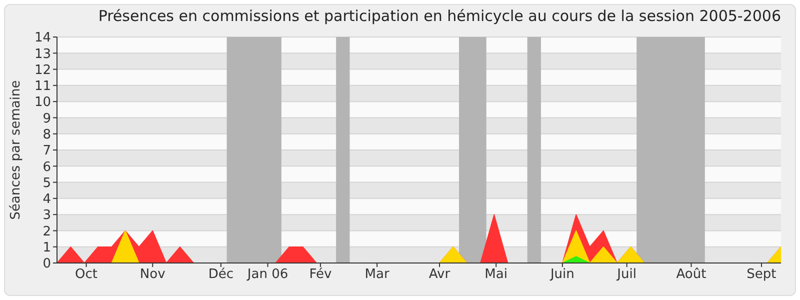 The image size is (800, 300). What do you see at coordinates (691, 274) in the screenshot?
I see `x-tick-label: Août` at bounding box center [691, 274].